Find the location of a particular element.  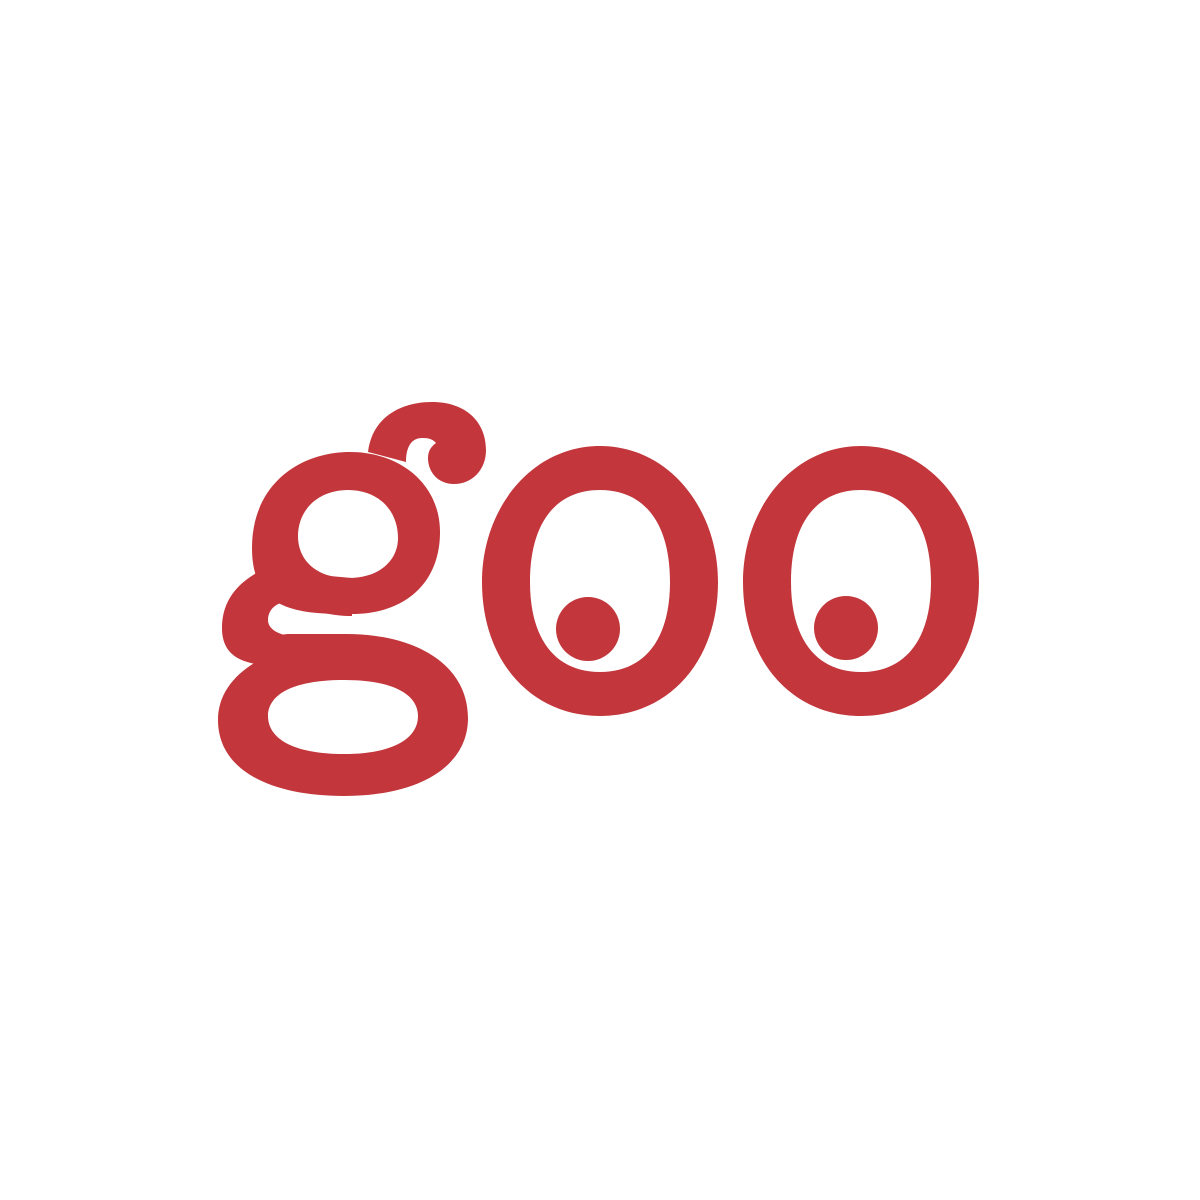

o-first-ring is located at coordinates (600, 581).